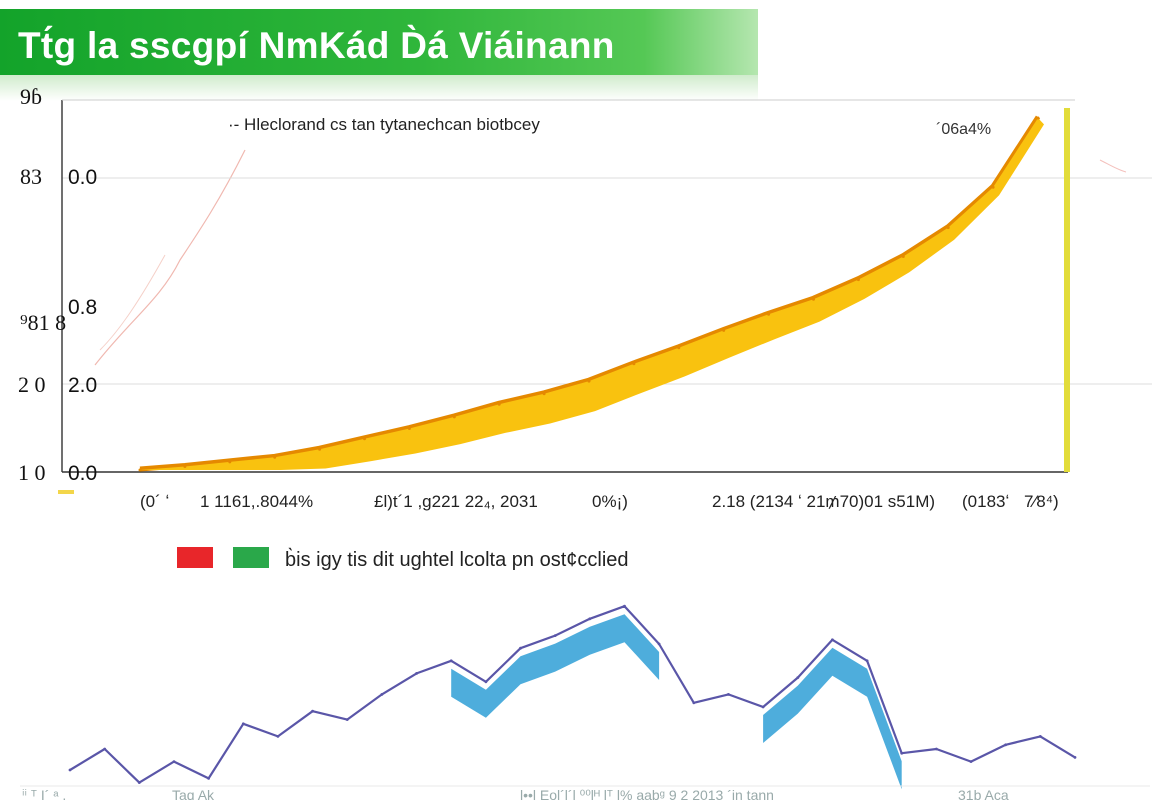 This screenshot has height=800, width=1152. I want to click on x-tick-label: 0%¡), so click(610, 501).